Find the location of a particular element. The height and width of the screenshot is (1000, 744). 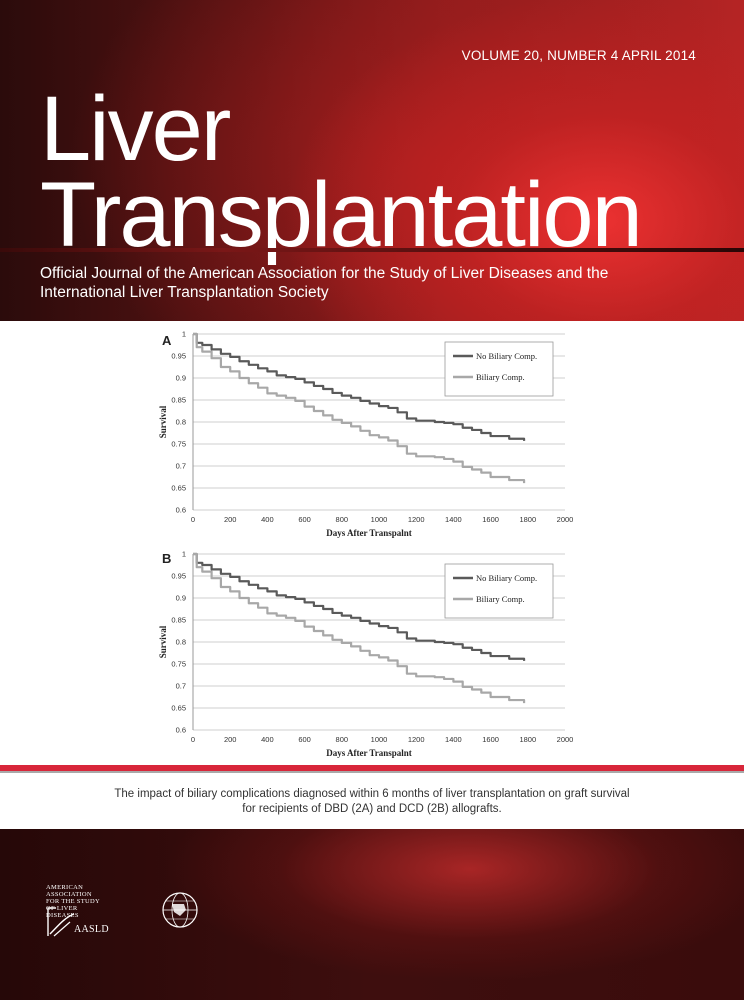

chart-b-y-tick-label: 0.65 is located at coordinates (178, 708).